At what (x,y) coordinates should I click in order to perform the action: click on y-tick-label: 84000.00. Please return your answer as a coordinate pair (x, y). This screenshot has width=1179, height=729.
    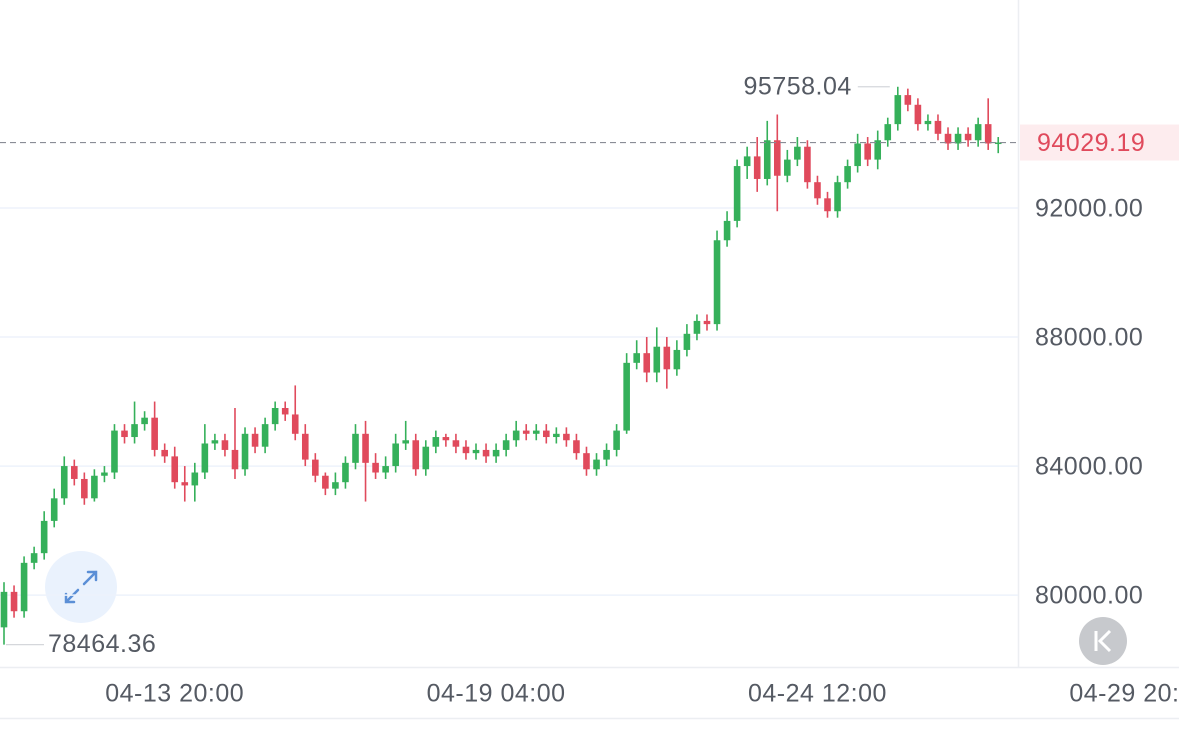
    Looking at the image, I should click on (1089, 467).